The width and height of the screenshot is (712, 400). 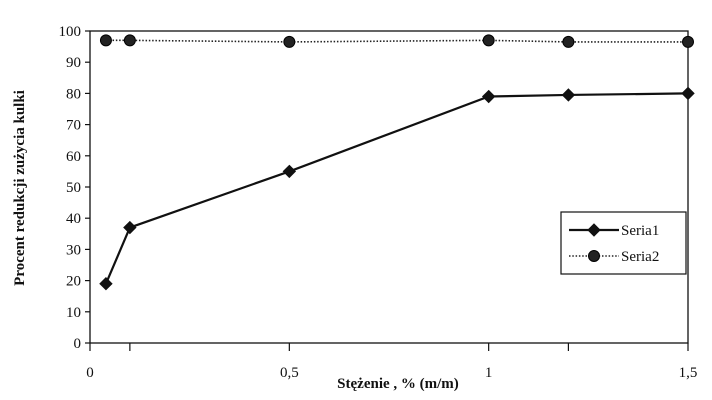 What do you see at coordinates (289, 373) in the screenshot?
I see `x-tick-label: 0,5` at bounding box center [289, 373].